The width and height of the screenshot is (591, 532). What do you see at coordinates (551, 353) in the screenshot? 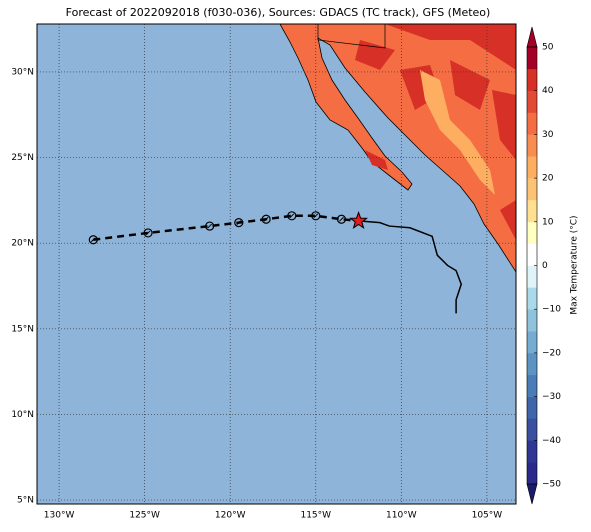
I see `colorbar-tick-label: −20` at bounding box center [551, 353].